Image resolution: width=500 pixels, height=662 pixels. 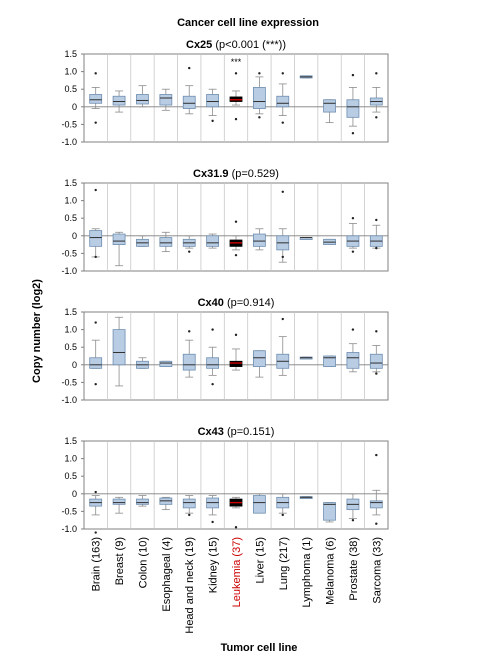 What do you see at coordinates (250, 303) in the screenshot?
I see `p-value: (p=0.914)` at bounding box center [250, 303].